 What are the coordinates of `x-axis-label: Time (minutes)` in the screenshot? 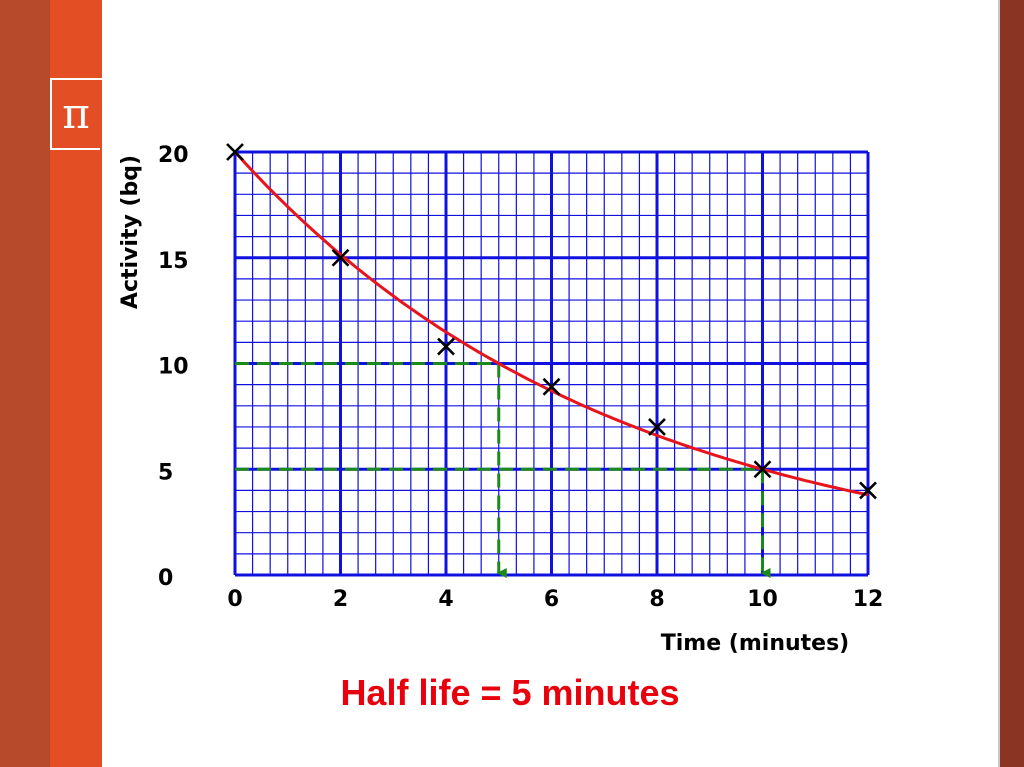 It's located at (755, 643).